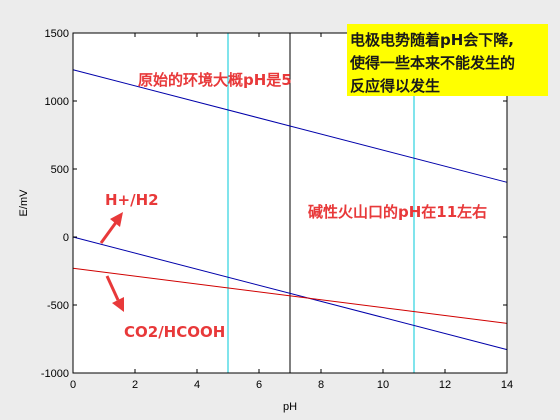  What do you see at coordinates (57, 102) in the screenshot?
I see `y-tick-label: 1000` at bounding box center [57, 102].